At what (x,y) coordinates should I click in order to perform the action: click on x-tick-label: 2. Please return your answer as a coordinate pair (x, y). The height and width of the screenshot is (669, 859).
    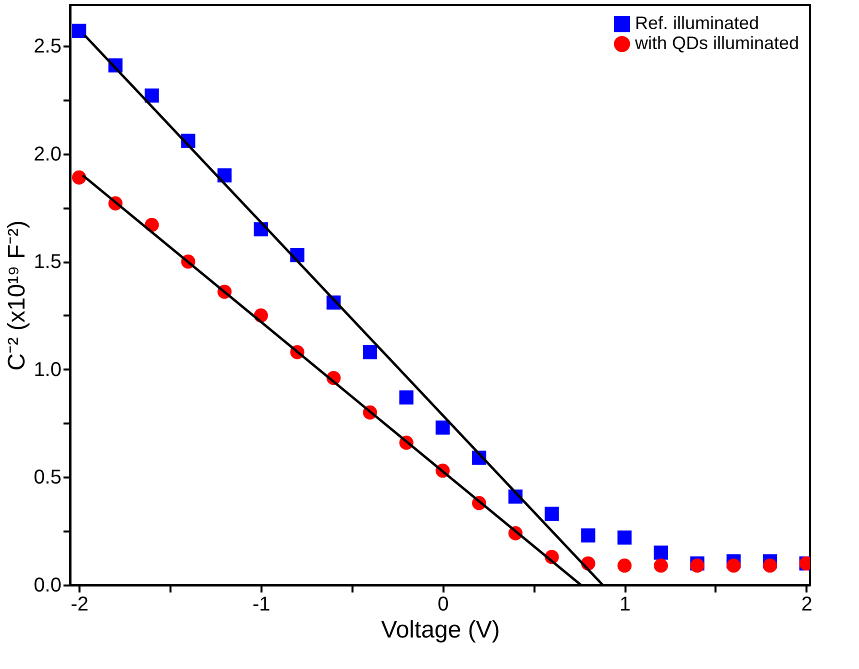
    Looking at the image, I should click on (806, 605).